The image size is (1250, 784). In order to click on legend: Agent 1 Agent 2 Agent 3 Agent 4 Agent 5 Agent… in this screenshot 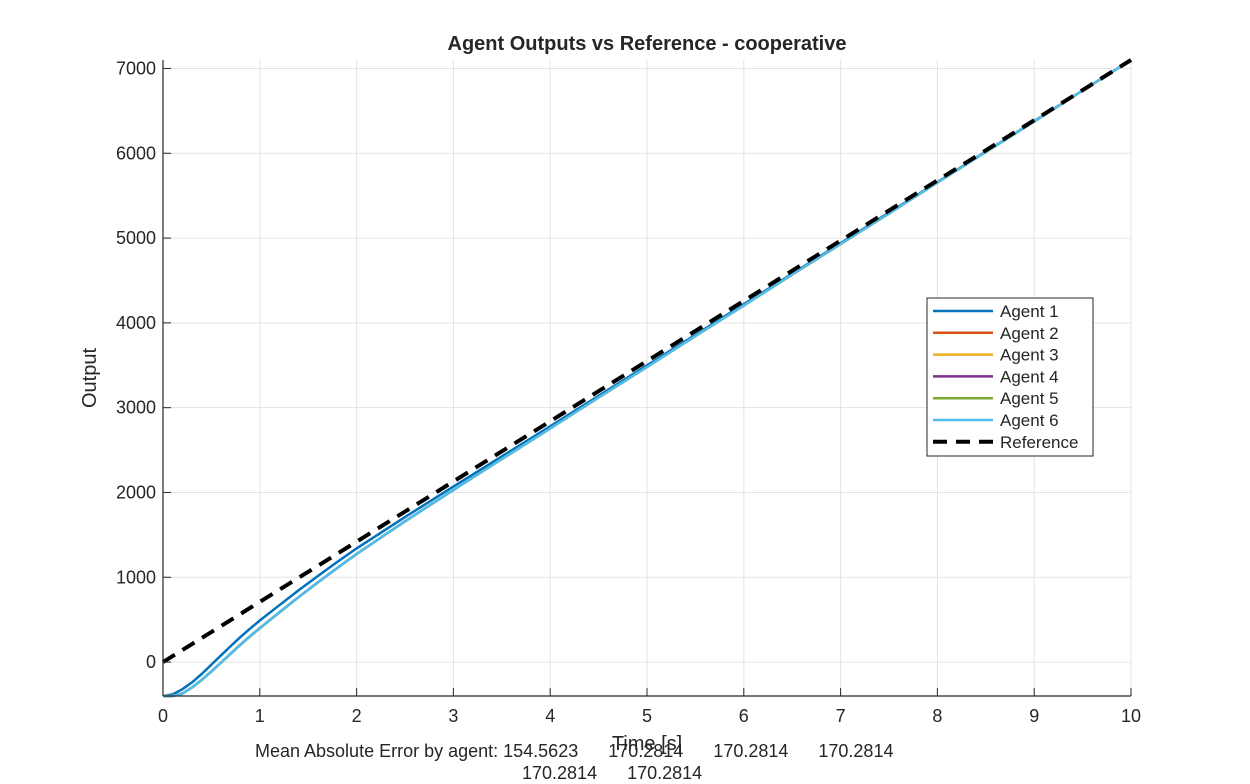, I will do `click(1010, 377)`.